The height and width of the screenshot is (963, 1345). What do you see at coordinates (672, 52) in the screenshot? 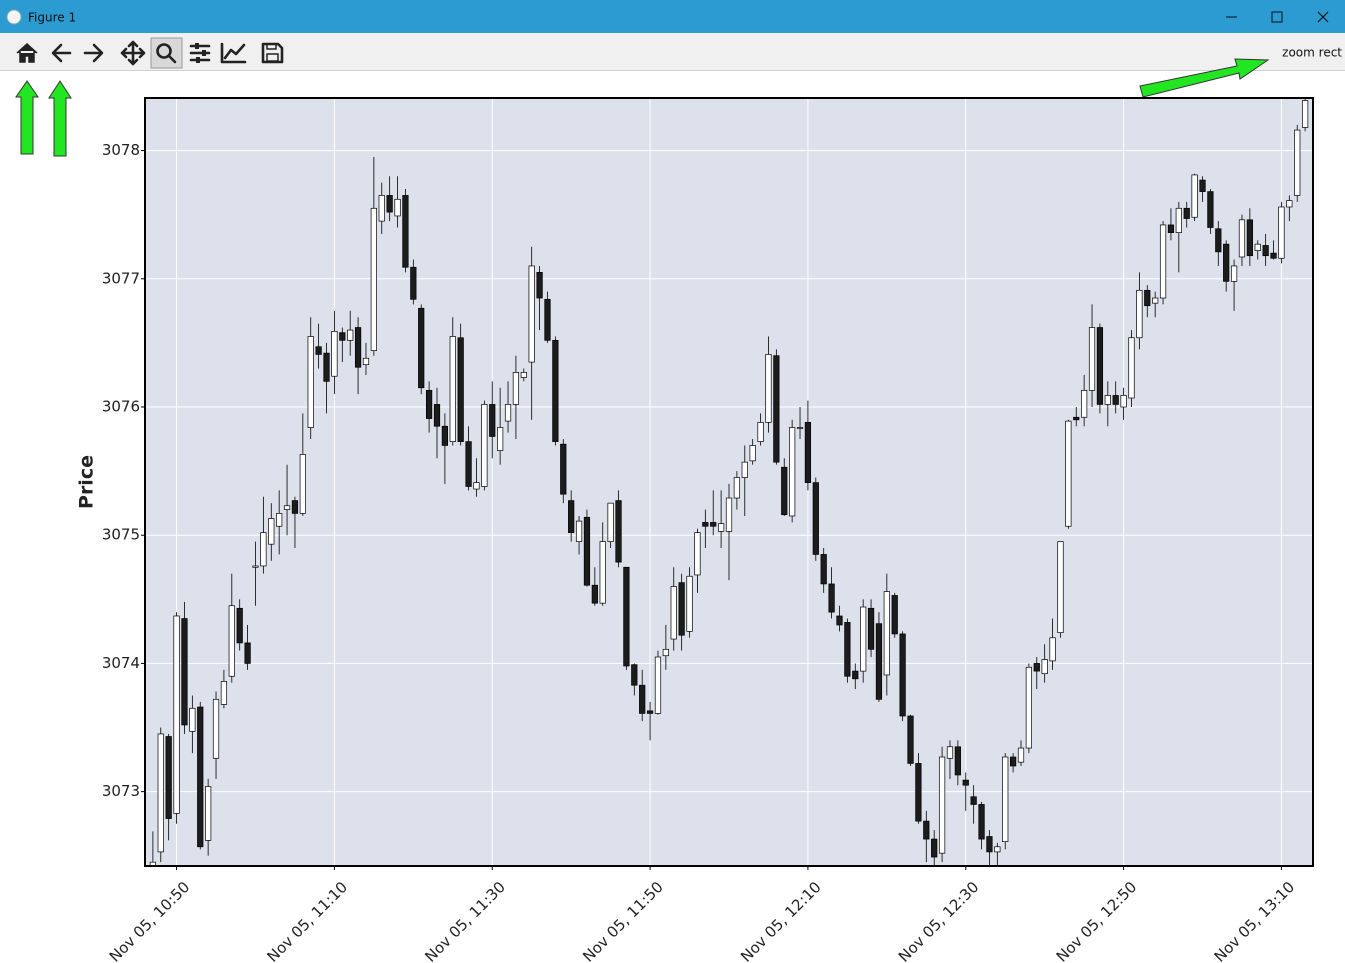
I see `toolbar` at bounding box center [672, 52].